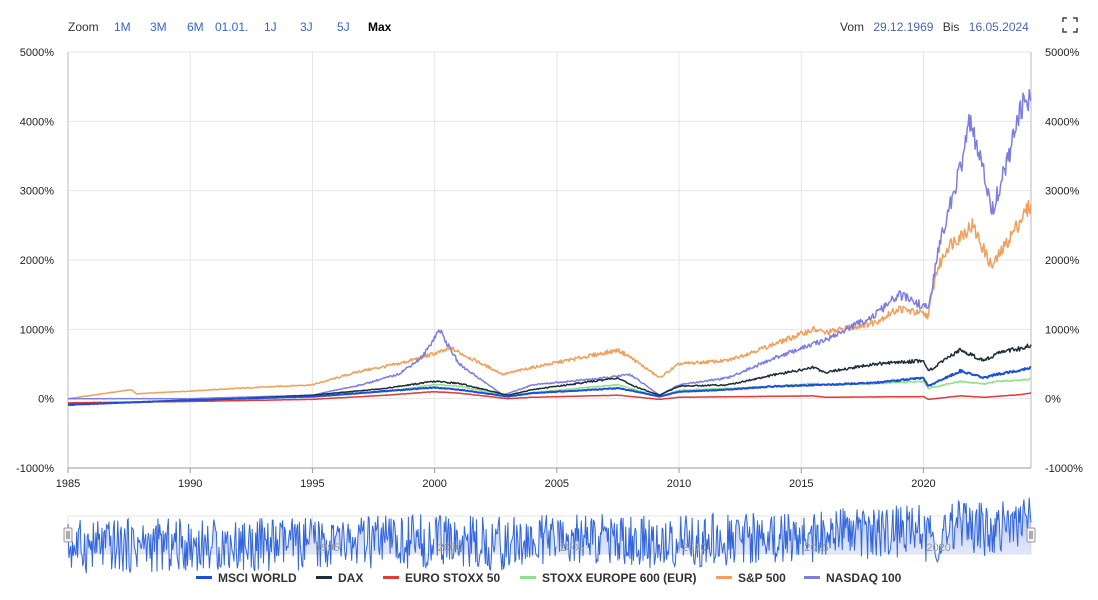 The width and height of the screenshot is (1098, 600). What do you see at coordinates (572, 548) in the screenshot?
I see `navigator-tick-label: 2005` at bounding box center [572, 548].